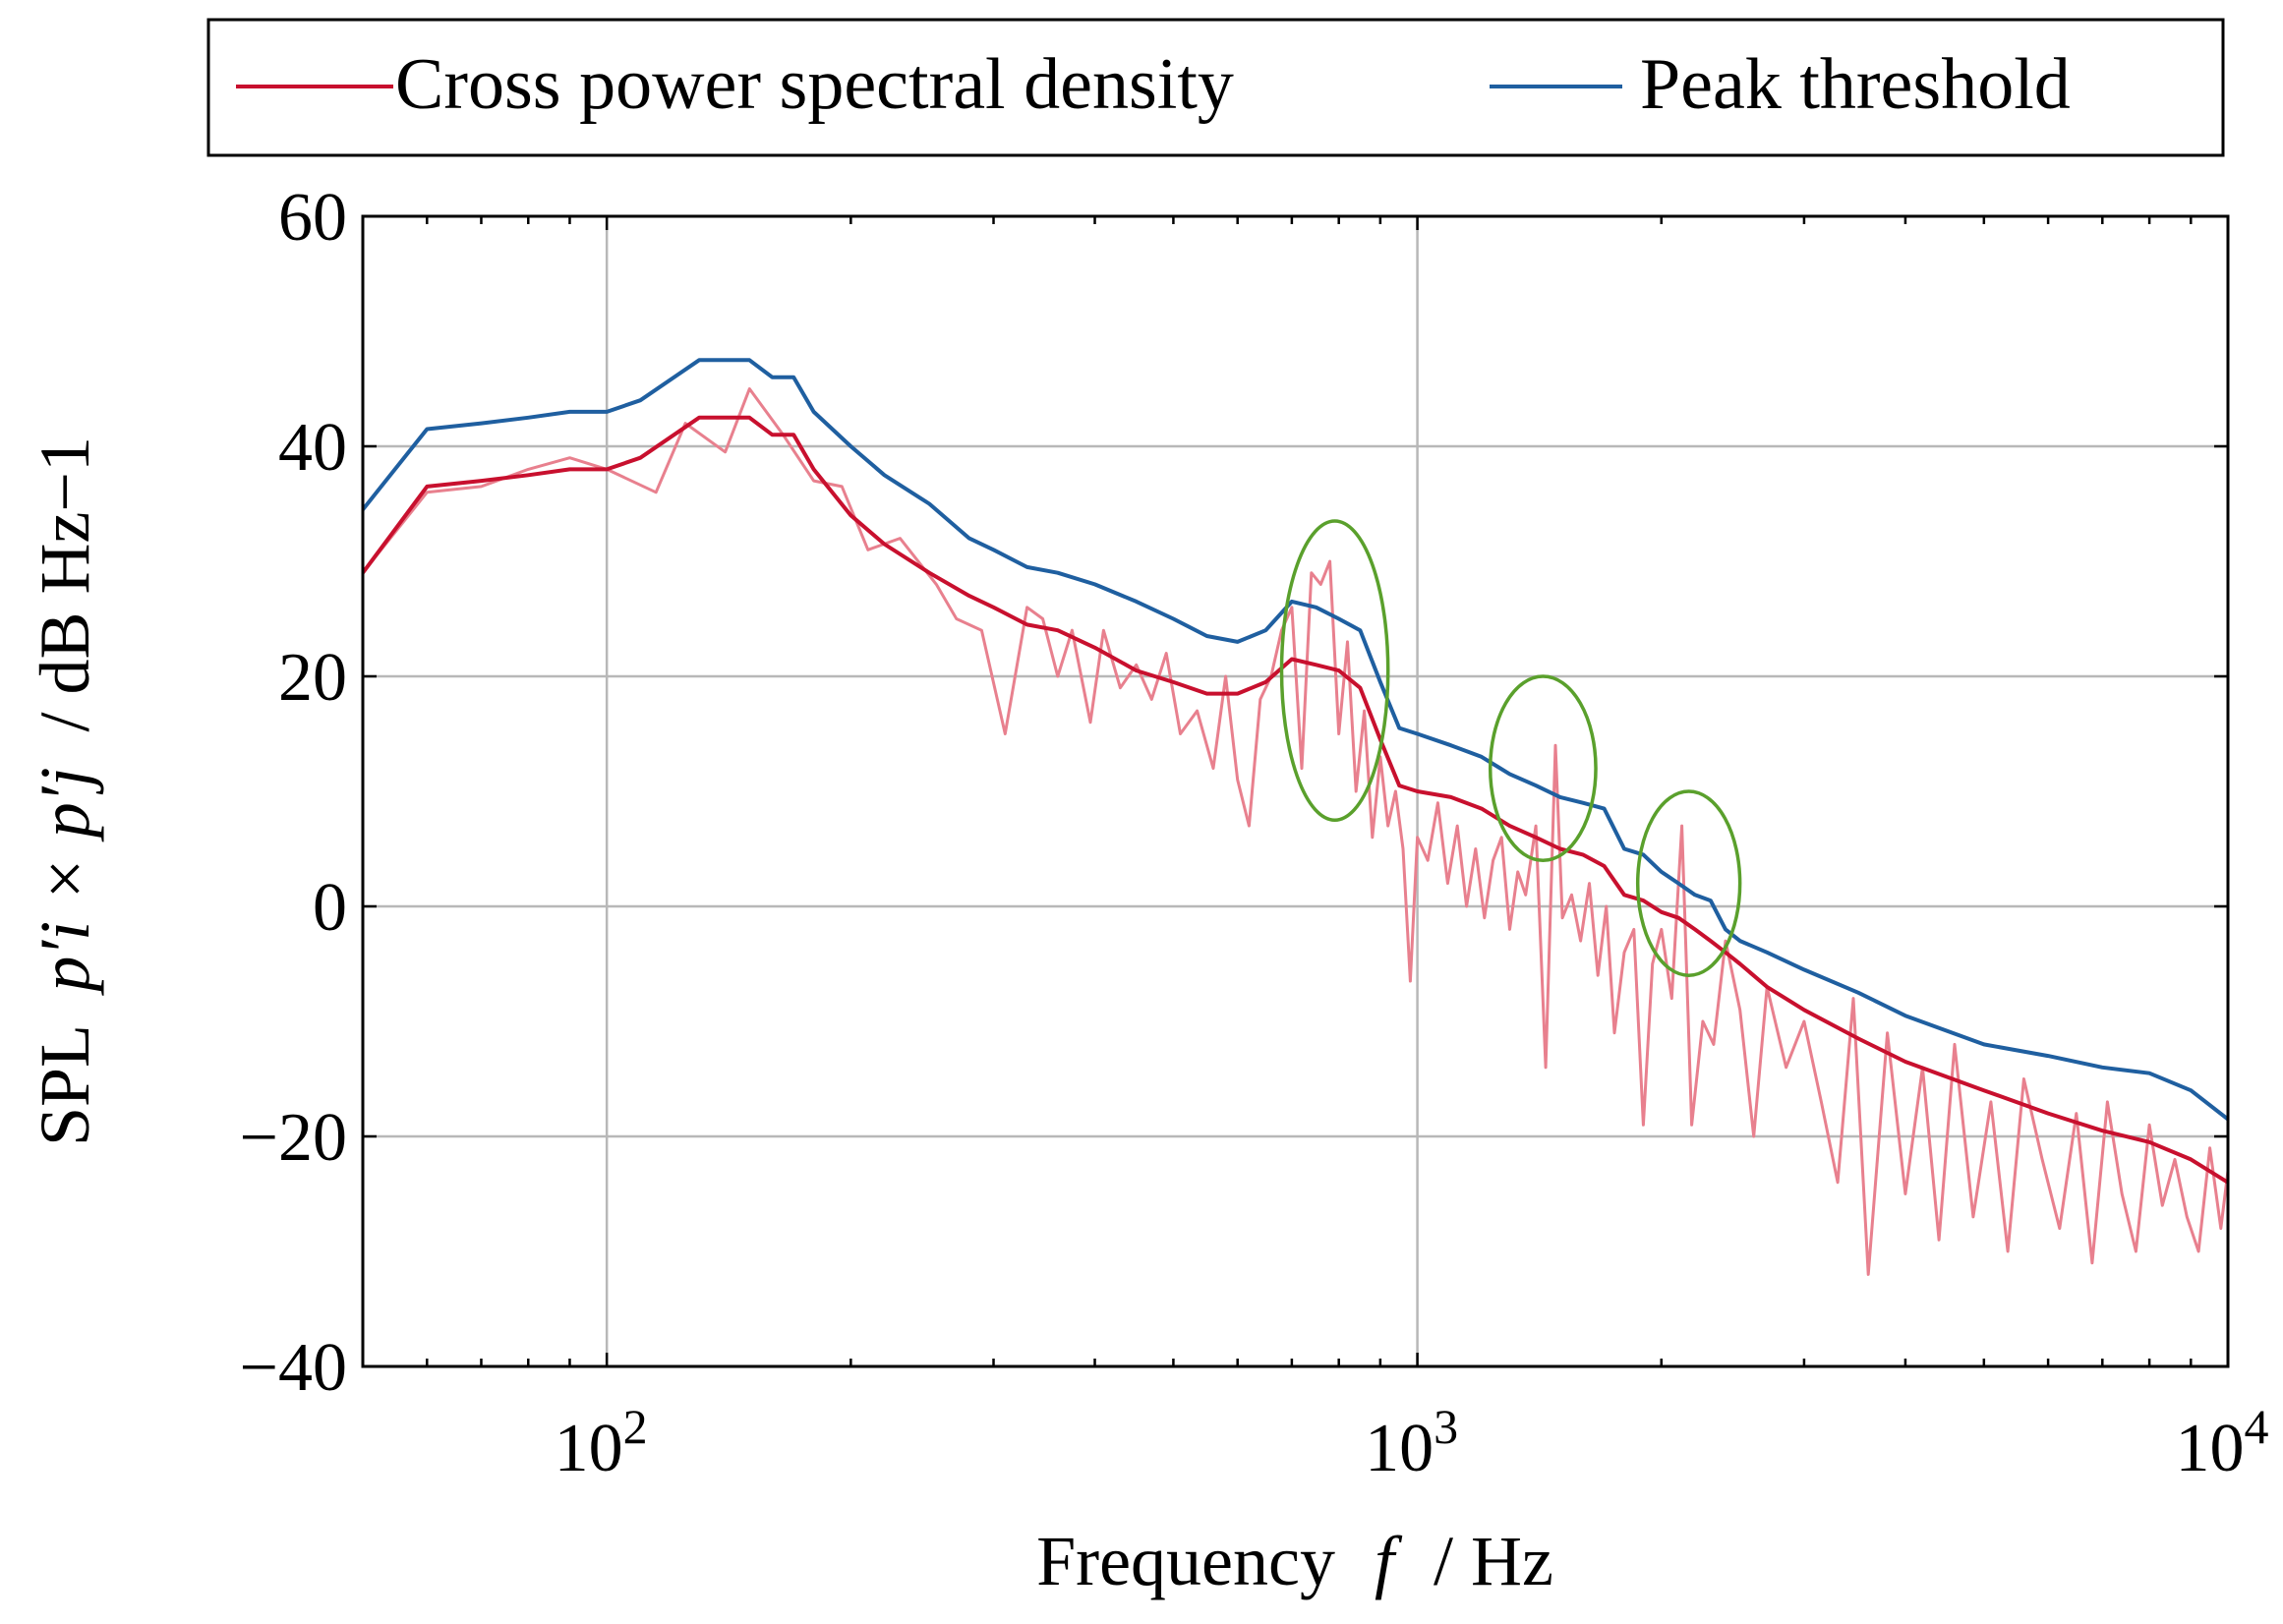 This screenshot has width=2283, height=1624. What do you see at coordinates (294, 1138) in the screenshot?
I see `y-tick-label: −20` at bounding box center [294, 1138].